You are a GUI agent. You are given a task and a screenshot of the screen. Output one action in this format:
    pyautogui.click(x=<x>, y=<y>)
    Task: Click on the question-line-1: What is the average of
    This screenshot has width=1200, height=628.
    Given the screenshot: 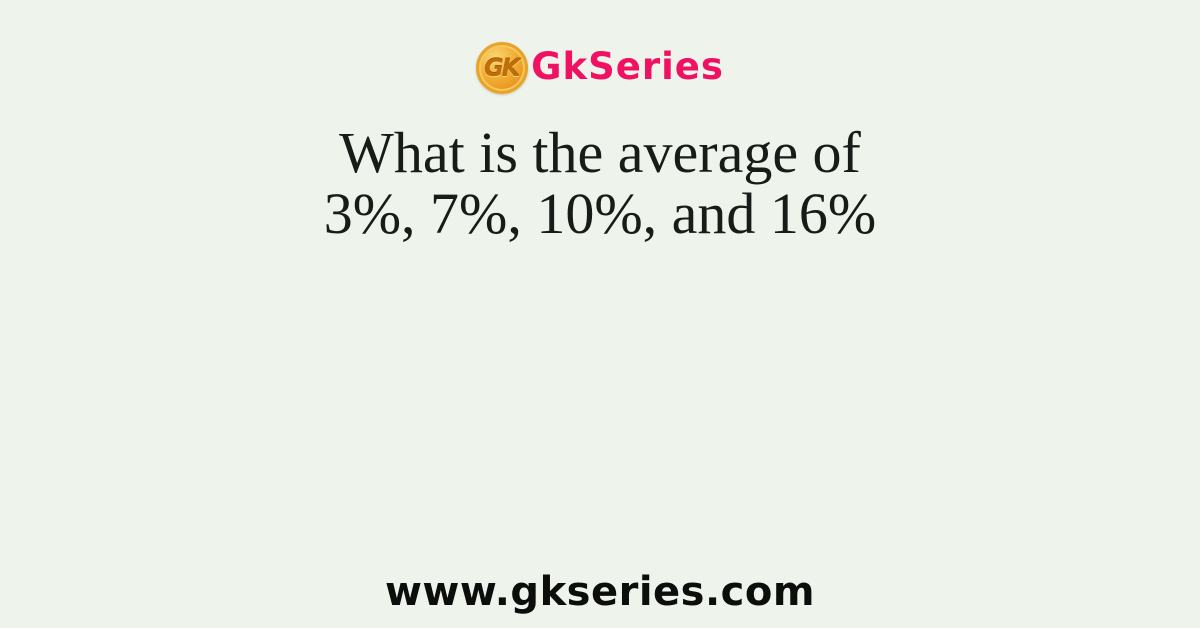 What is the action you would take?
    pyautogui.click(x=600, y=152)
    